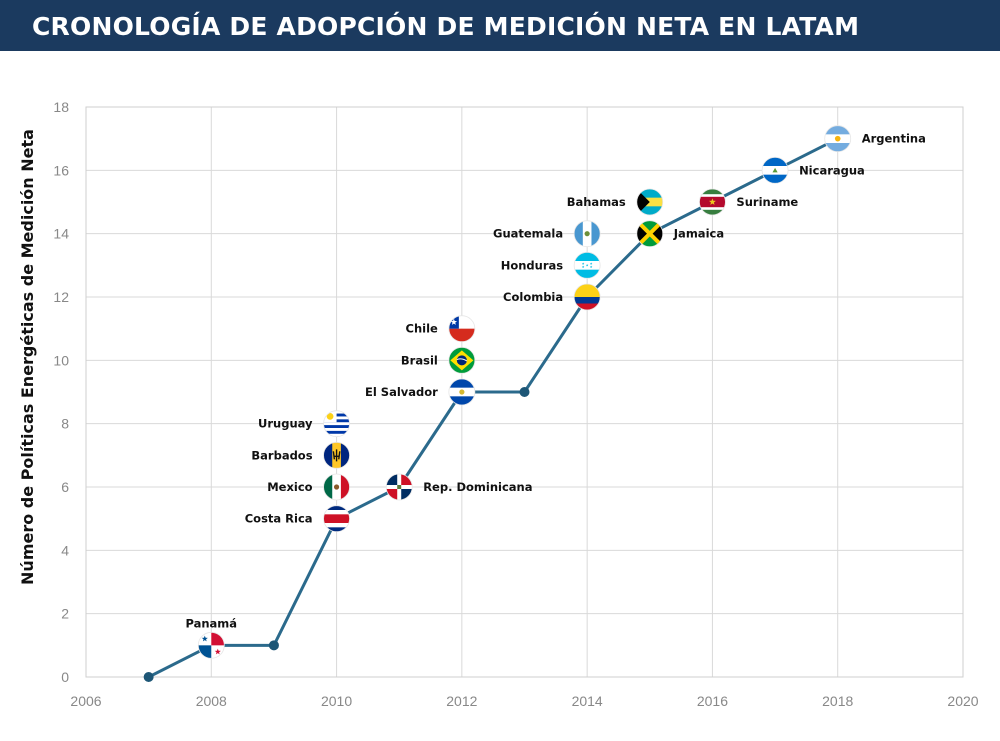  Describe the element at coordinates (211, 623) in the screenshot. I see `country-label: Panamá` at that location.